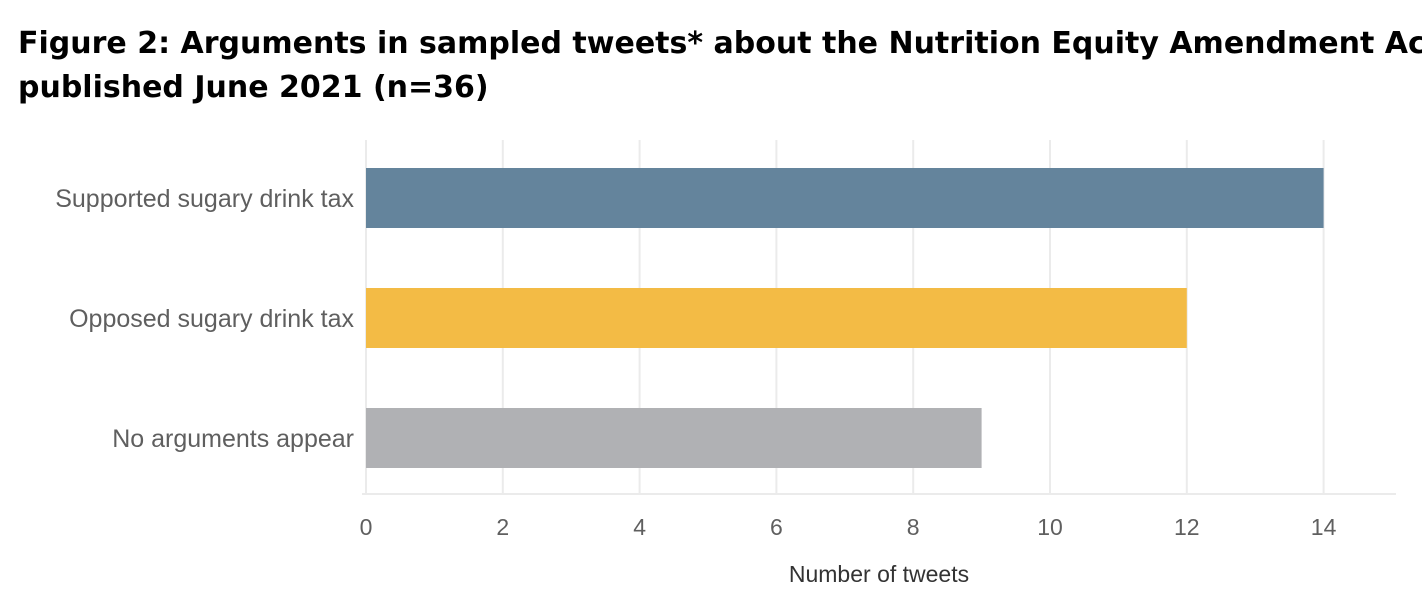 Image resolution: width=1422 pixels, height=616 pixels. Describe the element at coordinates (1187, 527) in the screenshot. I see `x-tick-label-6: 12` at that location.